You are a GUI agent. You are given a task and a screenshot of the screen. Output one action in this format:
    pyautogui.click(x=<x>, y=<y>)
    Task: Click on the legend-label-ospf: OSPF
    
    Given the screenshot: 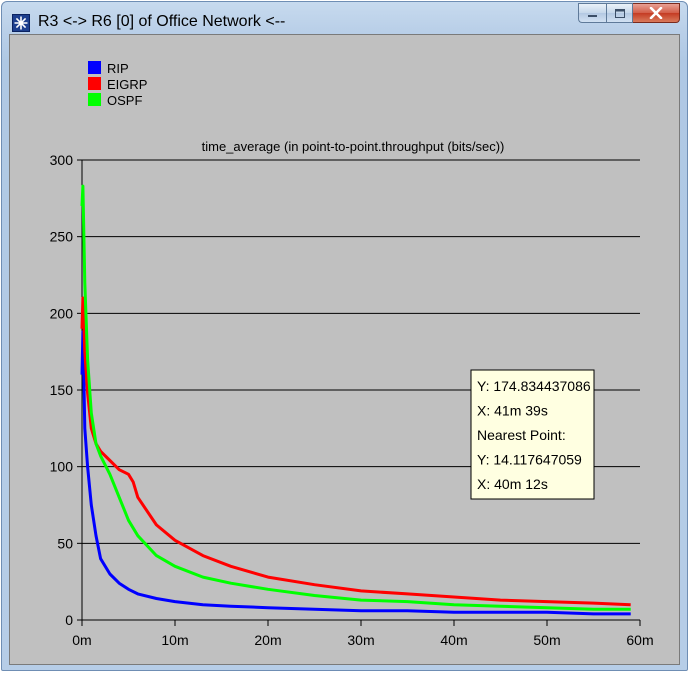 What is the action you would take?
    pyautogui.click(x=124, y=100)
    